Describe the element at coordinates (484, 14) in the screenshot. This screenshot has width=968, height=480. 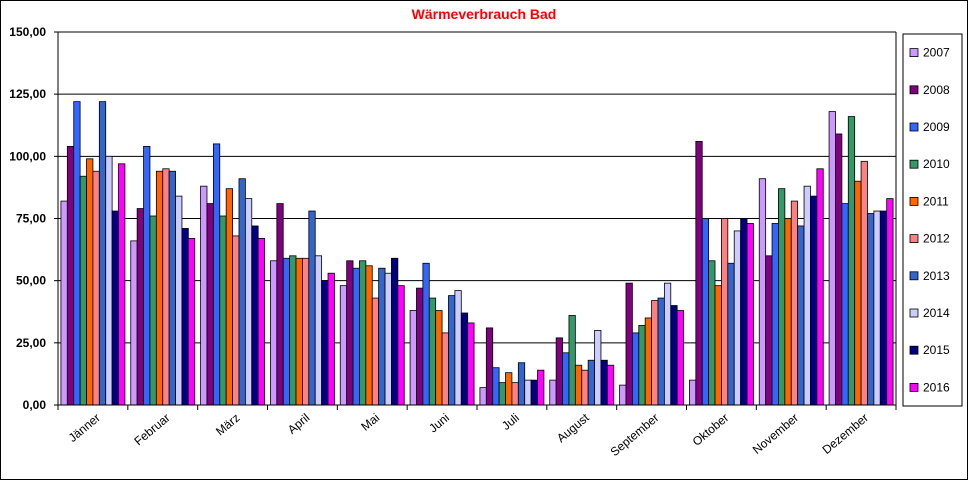
I see `chart-title: Wärmeverbrauch Bad` at that location.